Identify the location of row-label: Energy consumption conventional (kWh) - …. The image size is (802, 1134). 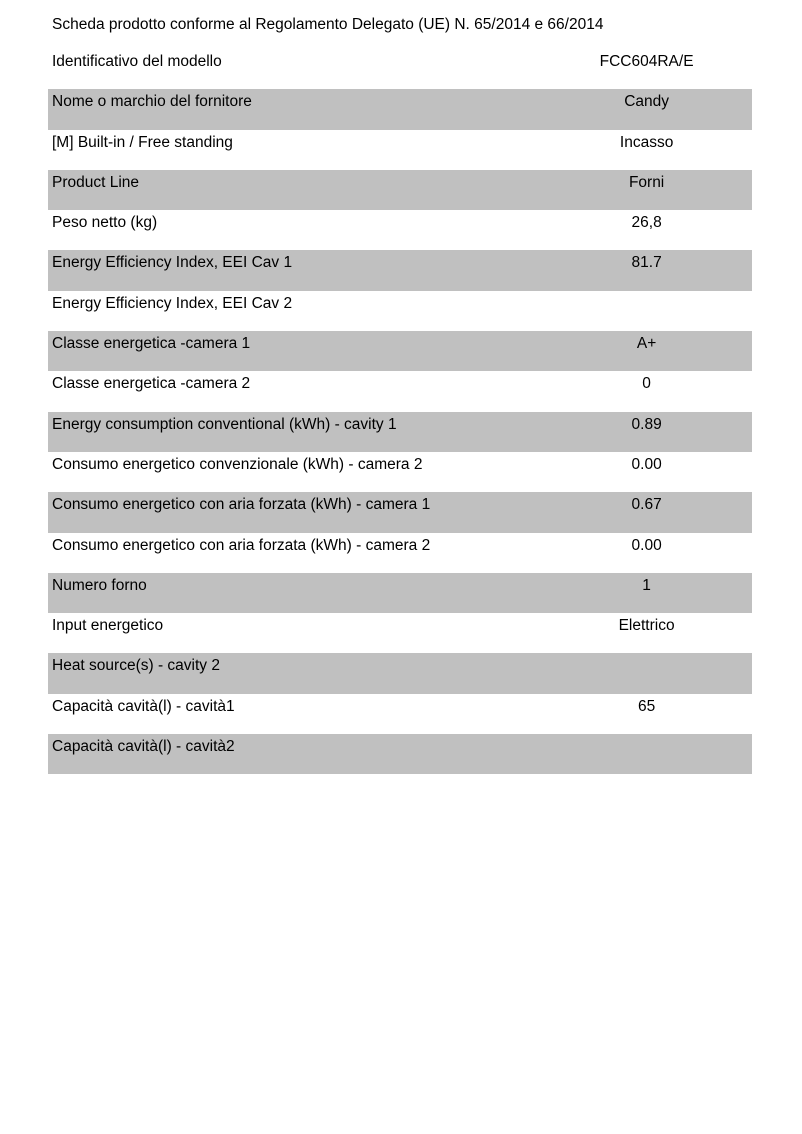
(224, 424).